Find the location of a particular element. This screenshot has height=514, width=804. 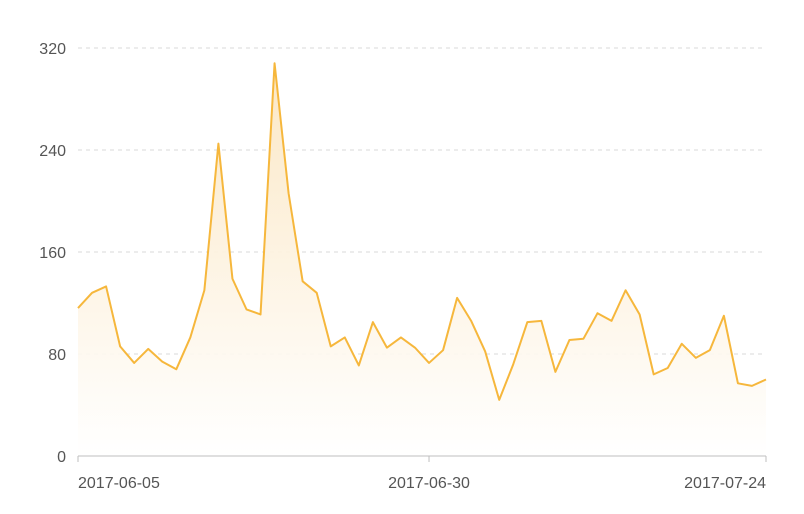

y-tick-label: 240 is located at coordinates (52, 151).